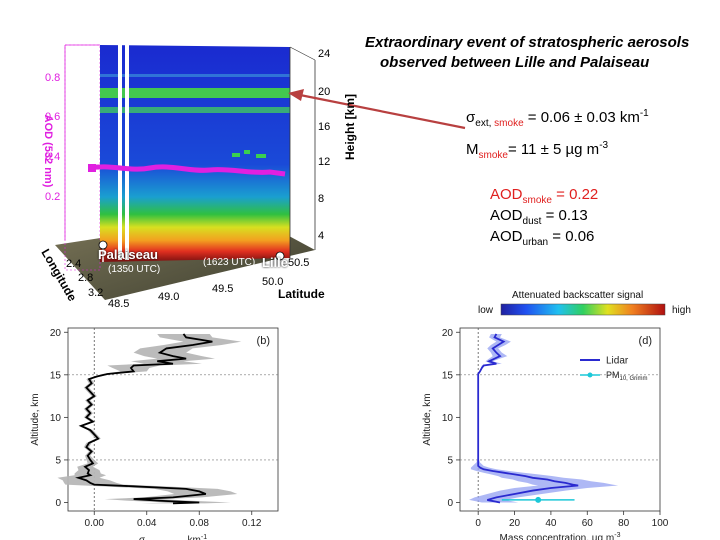 This screenshot has width=720, height=540. I want to click on mass-sup: -3, so click(604, 145).